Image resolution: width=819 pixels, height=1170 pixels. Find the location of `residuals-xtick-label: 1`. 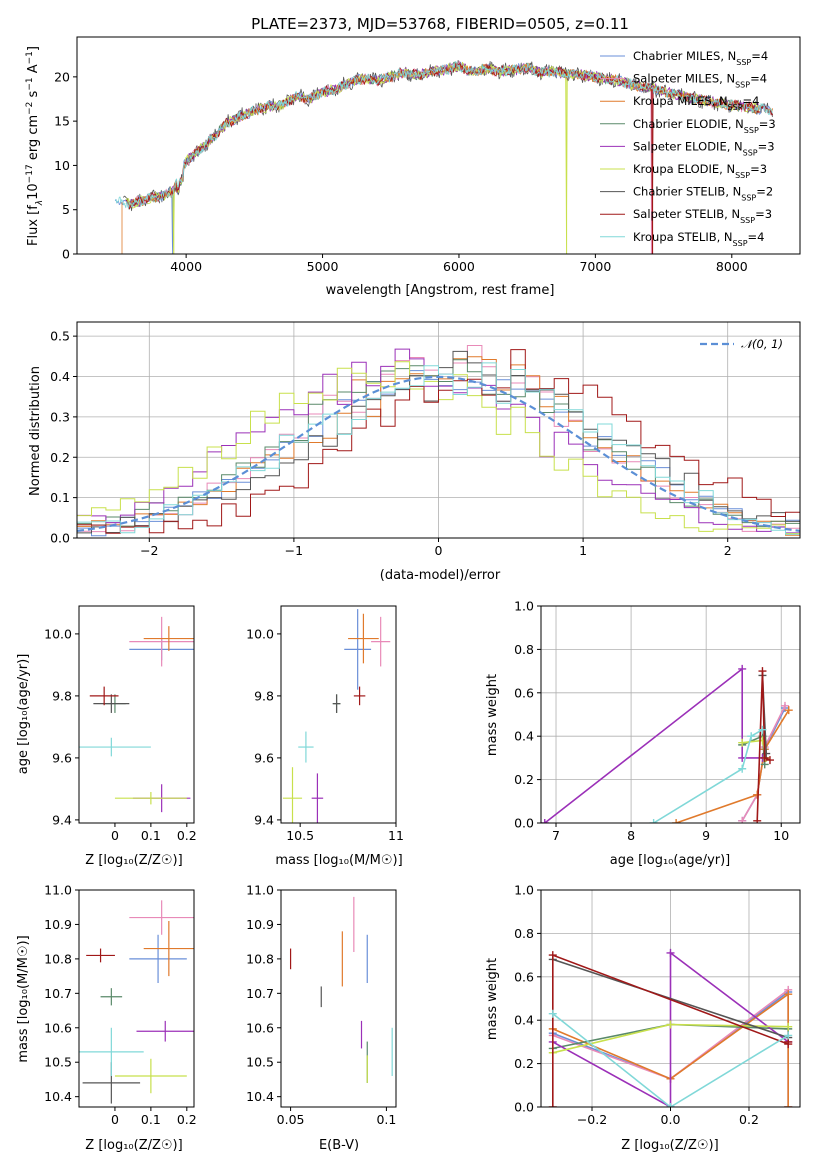

residuals-xtick-label: 1 is located at coordinates (583, 550).